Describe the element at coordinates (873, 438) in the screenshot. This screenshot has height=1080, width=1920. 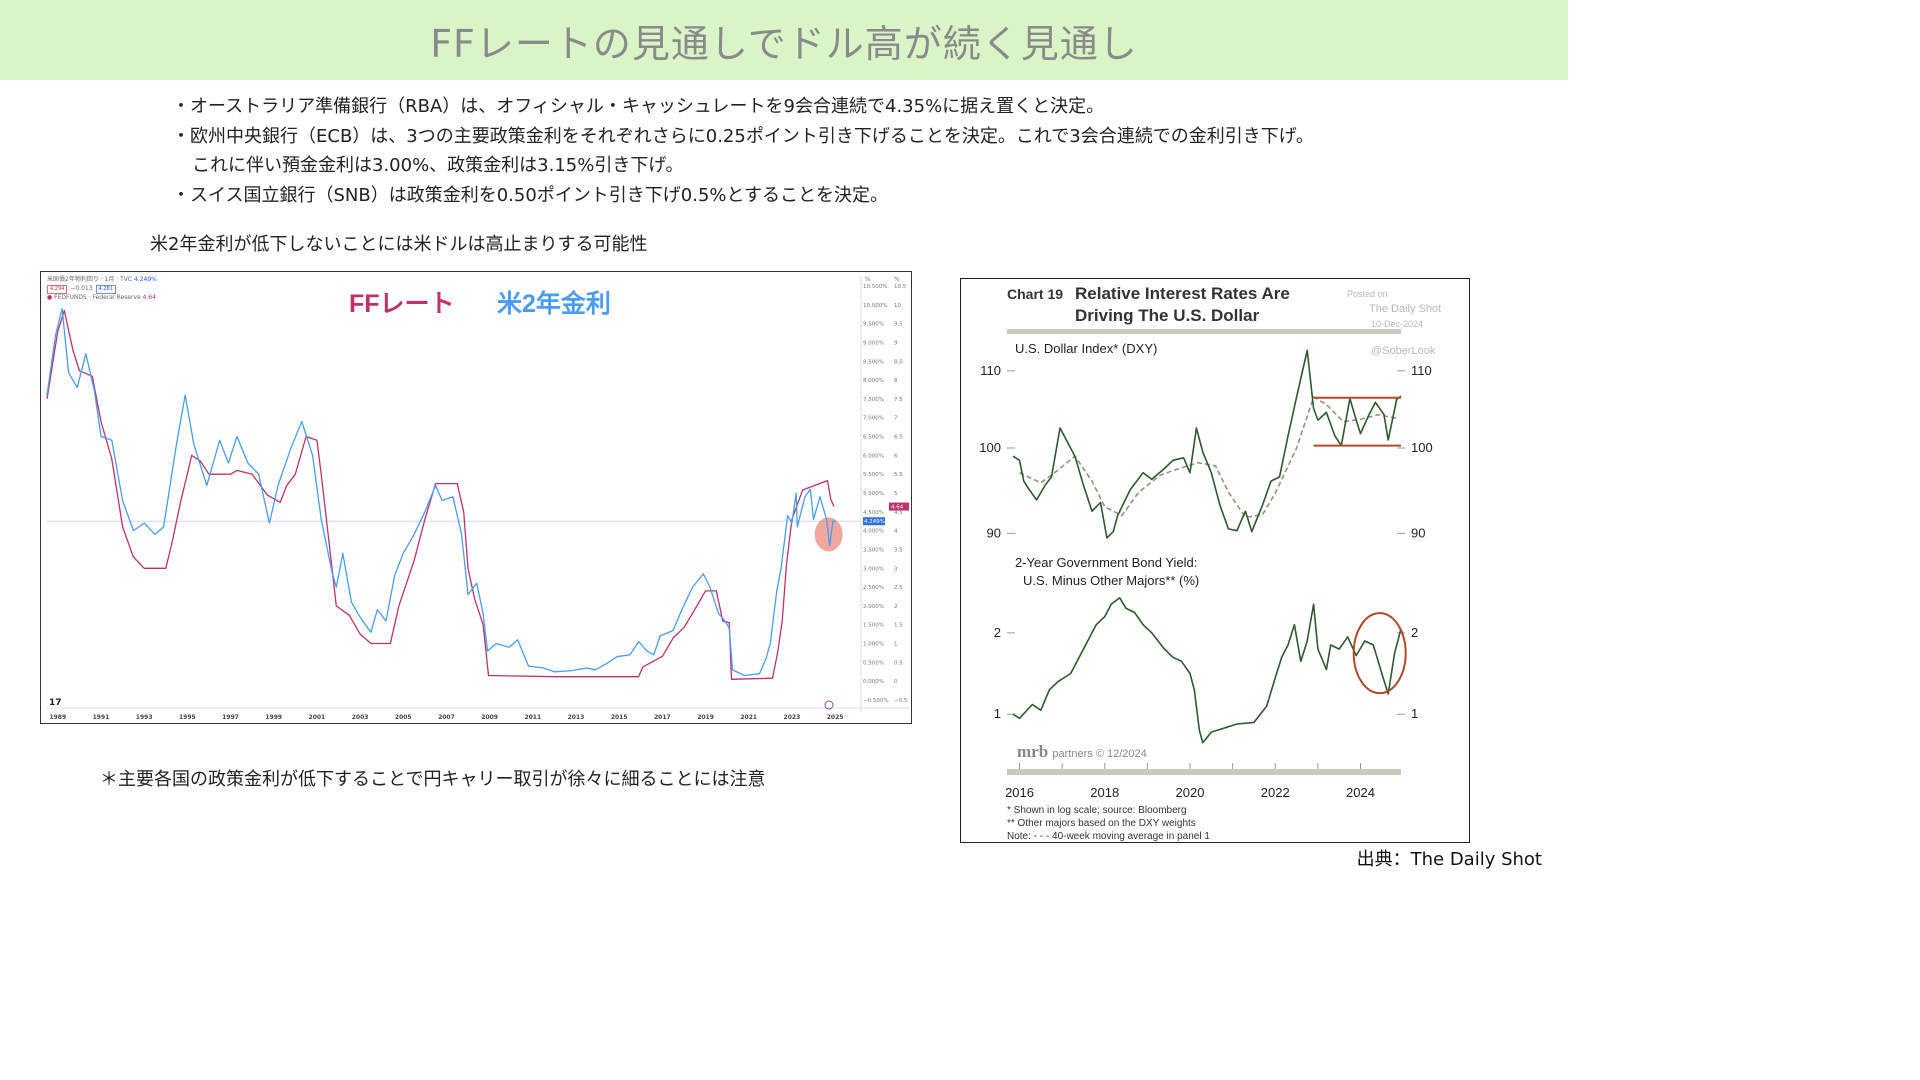
I see `y-tick-left: 6.500%` at that location.